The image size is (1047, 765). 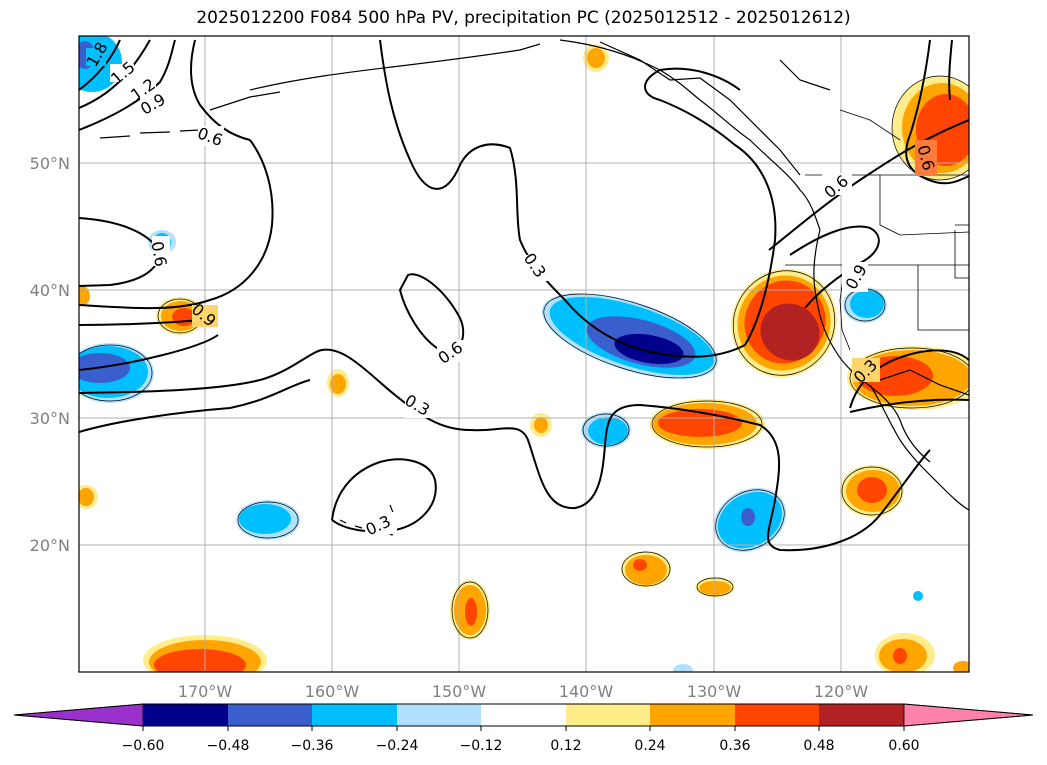 I want to click on lat-label: 40°N, so click(x=50, y=290).